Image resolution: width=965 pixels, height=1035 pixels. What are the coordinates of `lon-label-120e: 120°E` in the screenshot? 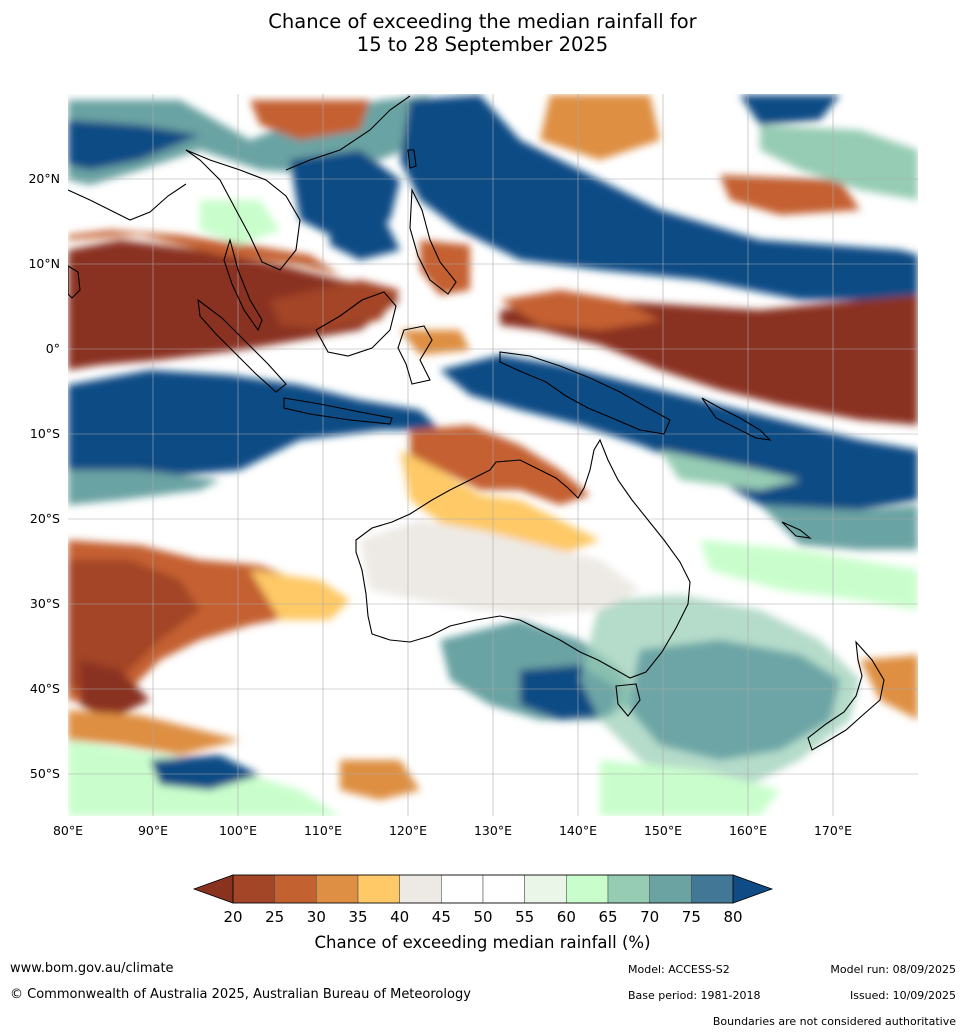 It's located at (407, 830).